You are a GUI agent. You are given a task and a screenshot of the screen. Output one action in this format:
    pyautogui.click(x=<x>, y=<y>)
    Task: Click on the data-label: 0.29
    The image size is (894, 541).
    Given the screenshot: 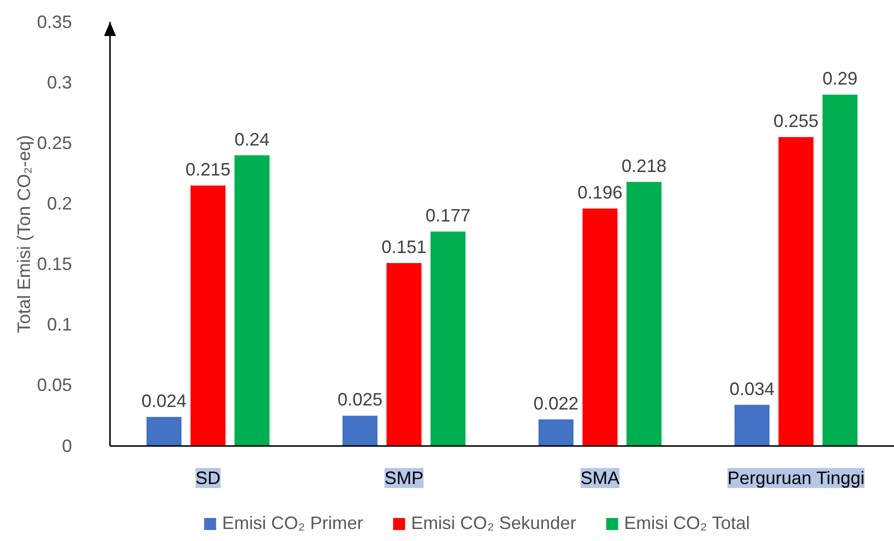 What is the action you would take?
    pyautogui.click(x=840, y=78)
    